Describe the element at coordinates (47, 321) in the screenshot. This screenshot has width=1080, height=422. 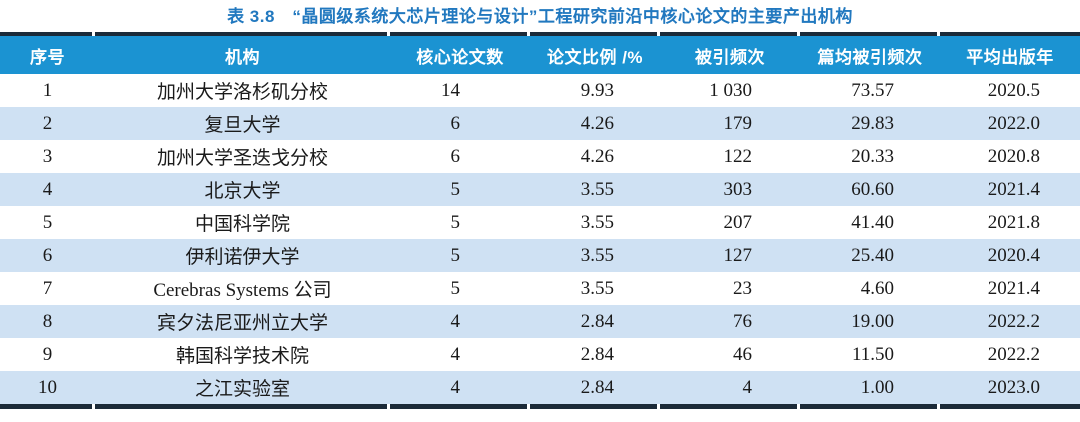
I see `table-cell: 8` at that location.